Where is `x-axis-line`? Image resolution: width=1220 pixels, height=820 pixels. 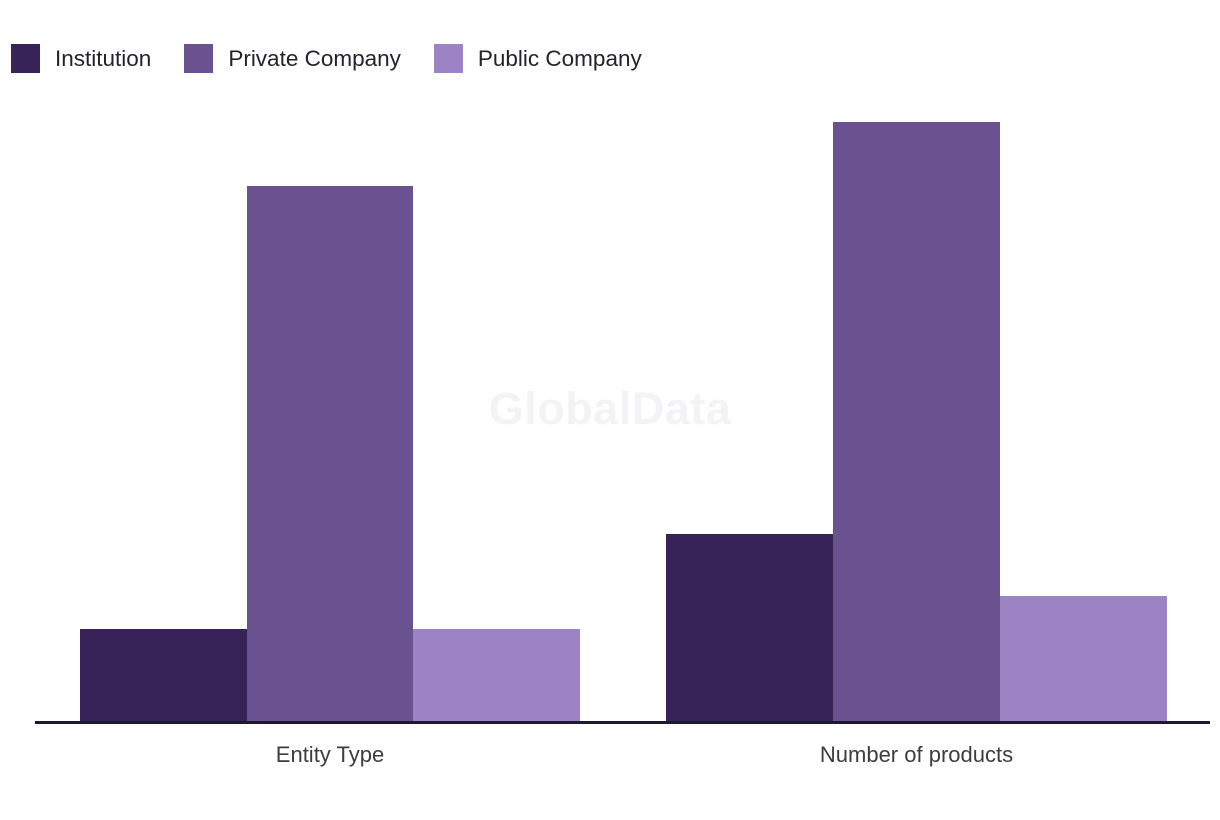 x-axis-line is located at coordinates (622, 722).